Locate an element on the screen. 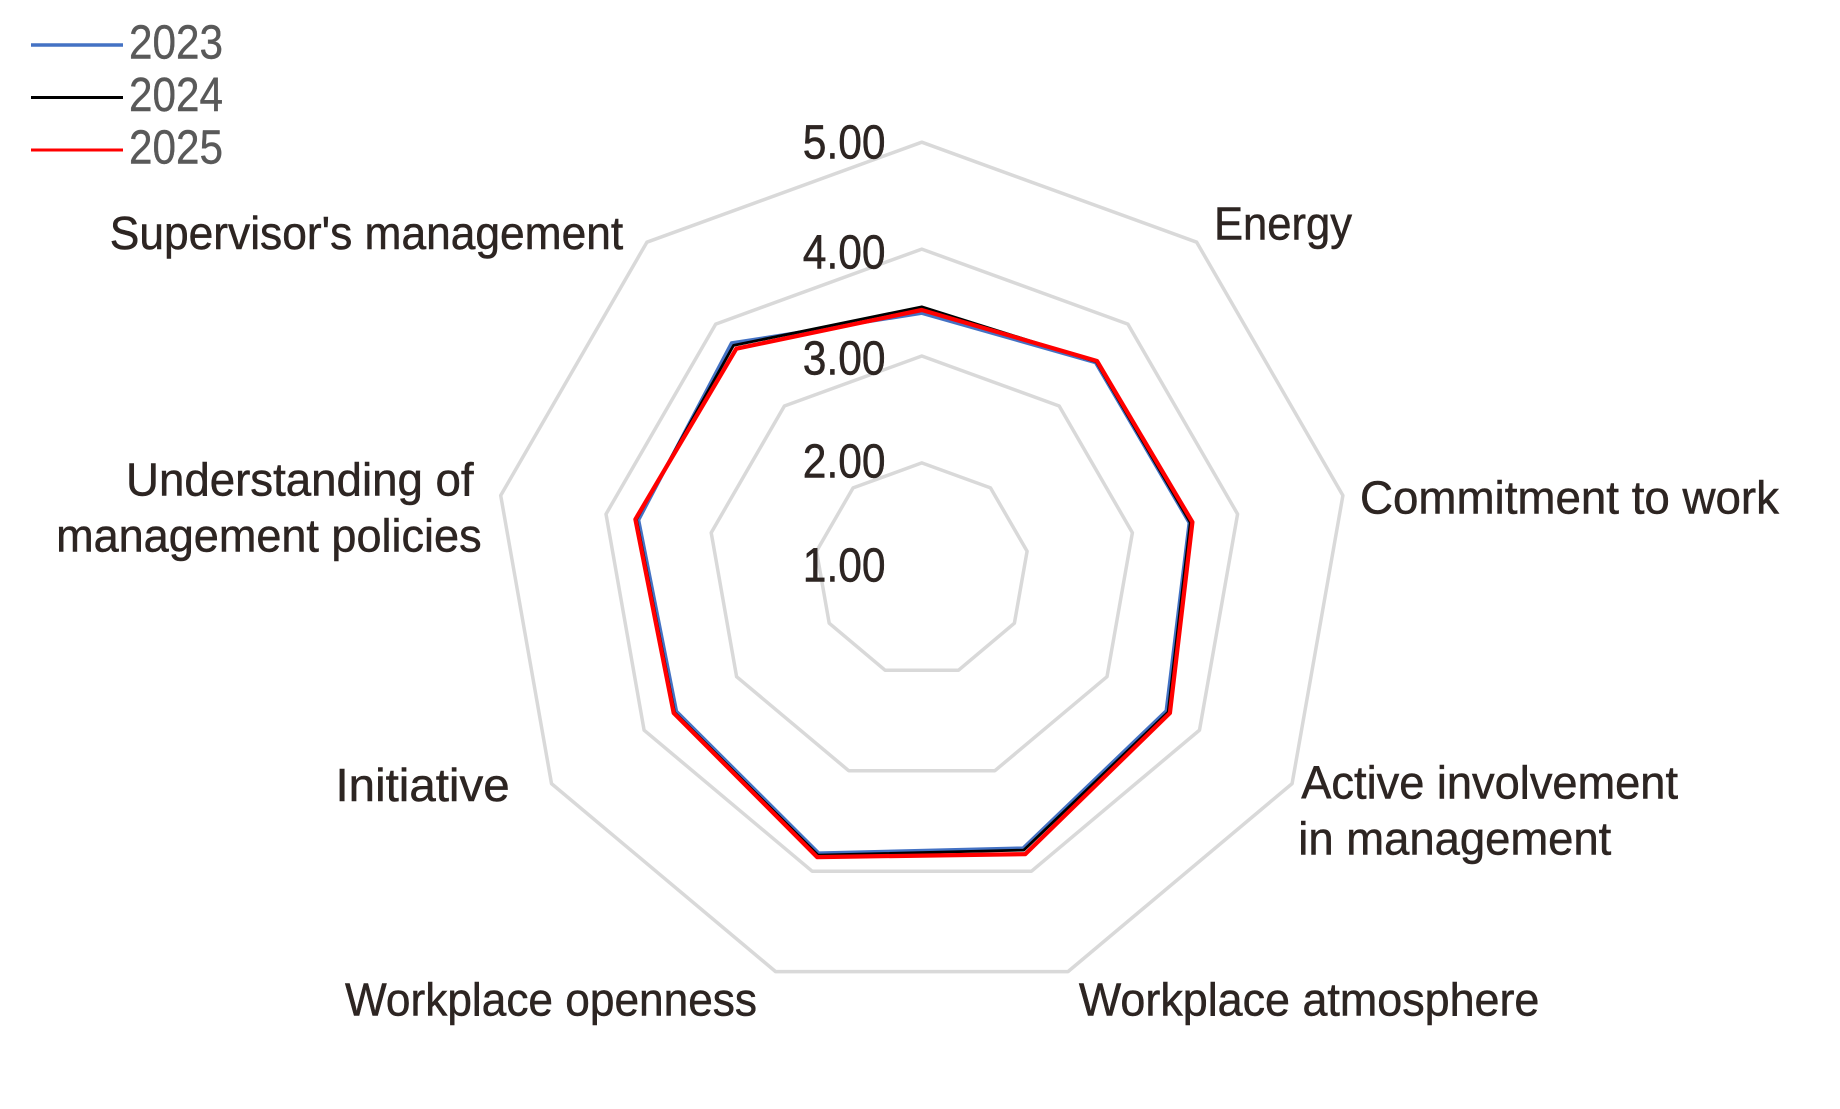 This screenshot has height=1109, width=1840. svg-text: in management is located at coordinates (1454, 839).